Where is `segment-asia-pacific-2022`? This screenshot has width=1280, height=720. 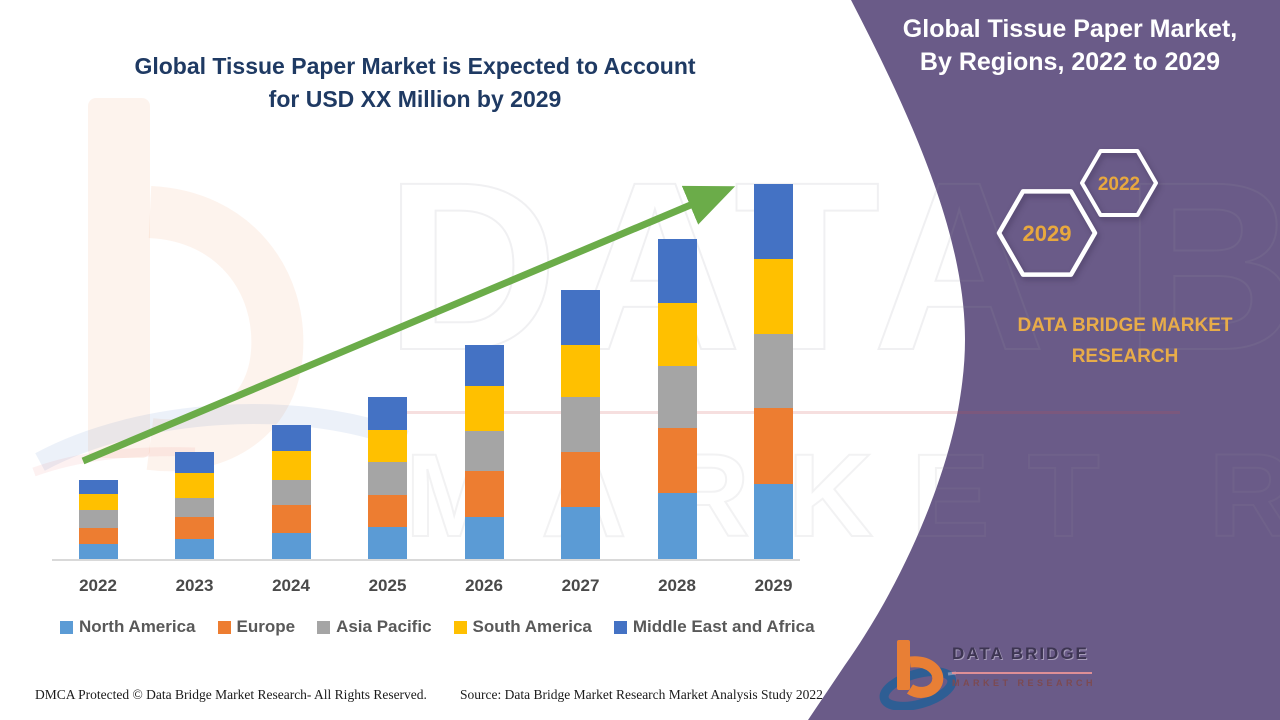
segment-asia-pacific-2022 is located at coordinates (98, 519).